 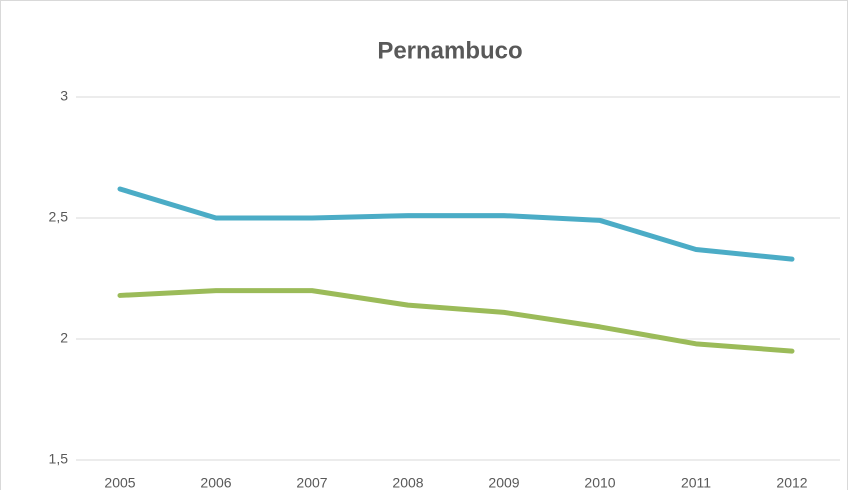 What do you see at coordinates (599, 482) in the screenshot?
I see `x-tick-label: 2010` at bounding box center [599, 482].